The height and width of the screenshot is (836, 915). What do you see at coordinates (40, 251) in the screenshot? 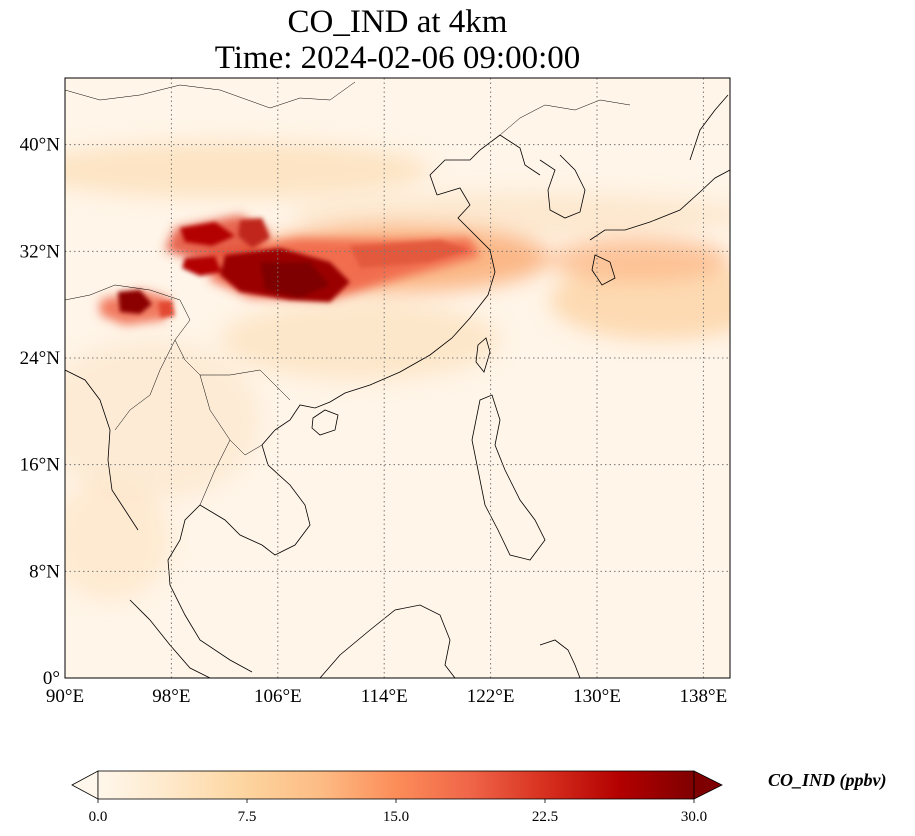
I see `y-tick-label: 32°N` at bounding box center [40, 251].